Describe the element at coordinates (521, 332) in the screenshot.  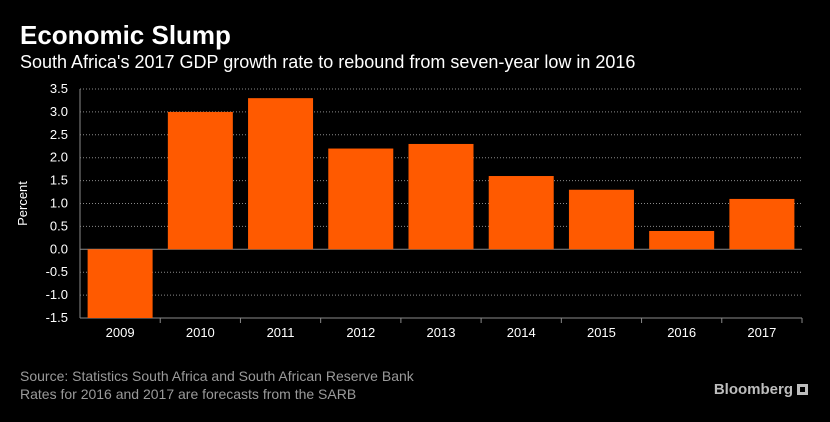
I see `x-tick-label: 2014` at that location.